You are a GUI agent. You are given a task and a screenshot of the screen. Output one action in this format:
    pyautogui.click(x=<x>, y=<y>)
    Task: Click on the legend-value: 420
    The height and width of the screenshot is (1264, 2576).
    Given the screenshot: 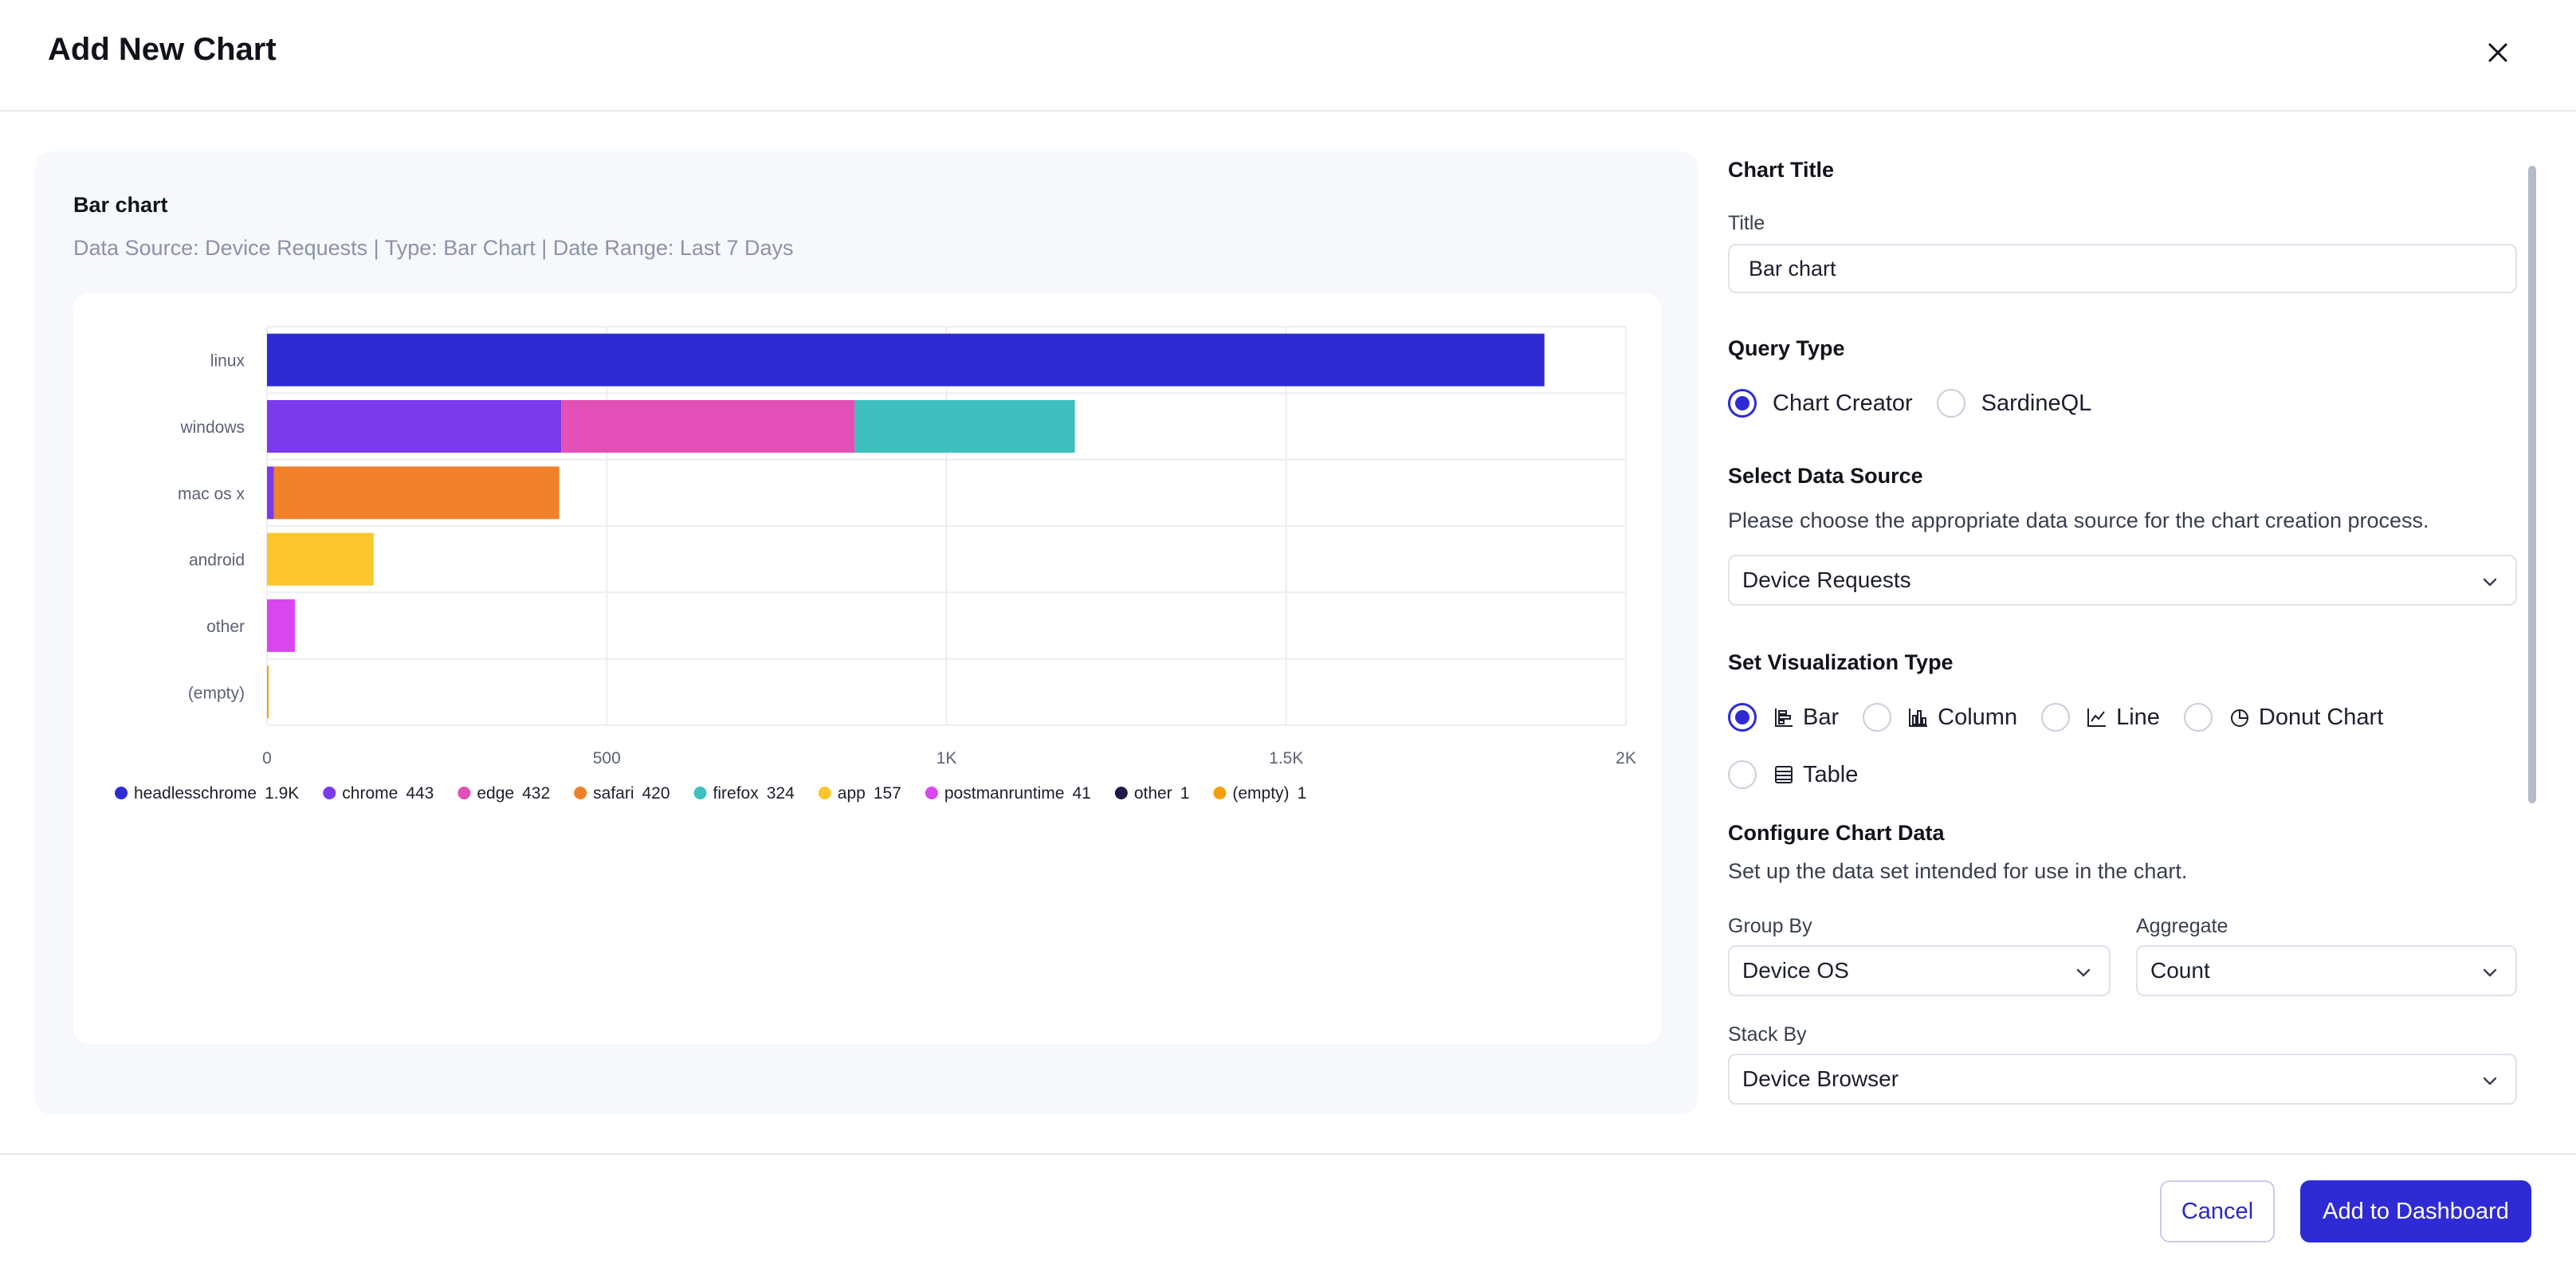 What is the action you would take?
    pyautogui.click(x=656, y=793)
    